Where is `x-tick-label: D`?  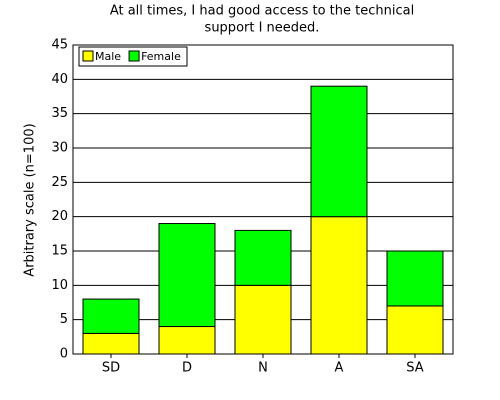
x-tick-label: D is located at coordinates (187, 368).